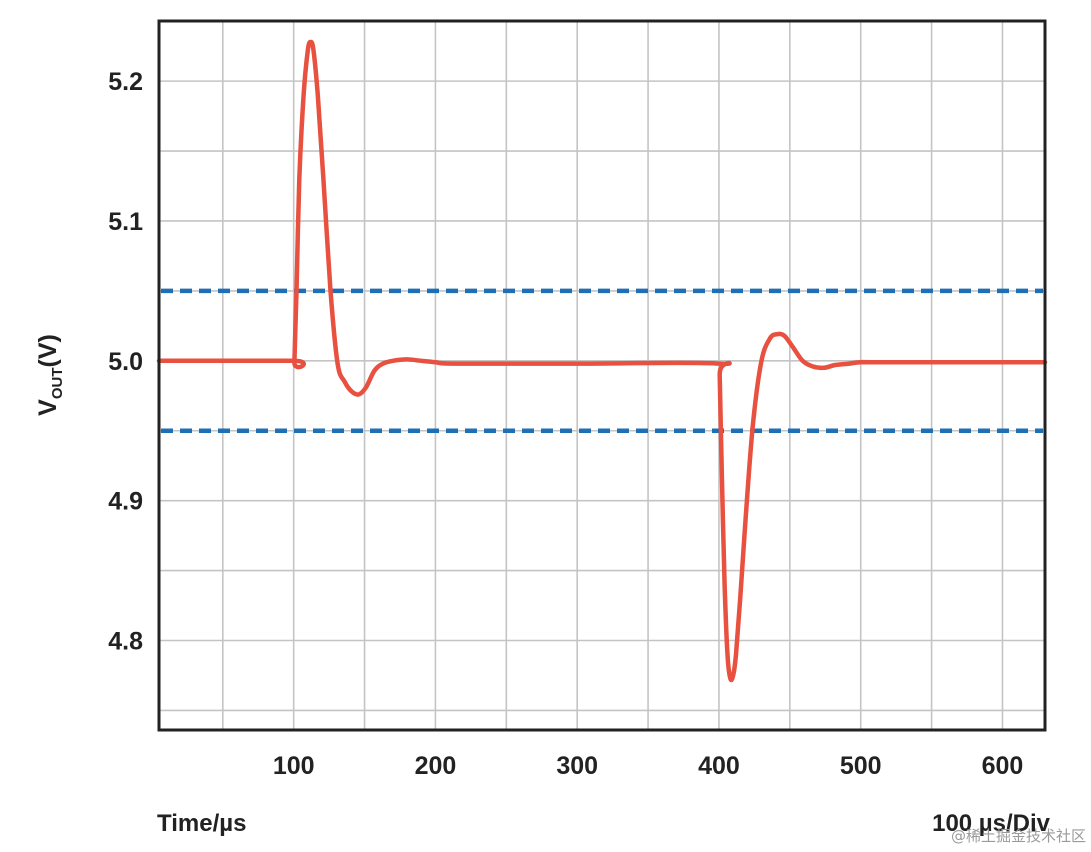 Image resolution: width=1091 pixels, height=852 pixels. What do you see at coordinates (201, 823) in the screenshot?
I see `x-axis-label: Time/µs` at bounding box center [201, 823].